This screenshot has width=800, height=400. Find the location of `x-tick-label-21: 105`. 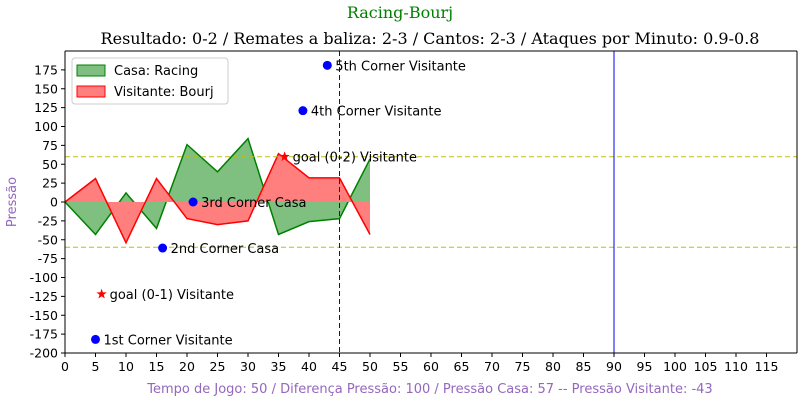

x-tick-label-21: 105 is located at coordinates (706, 366).